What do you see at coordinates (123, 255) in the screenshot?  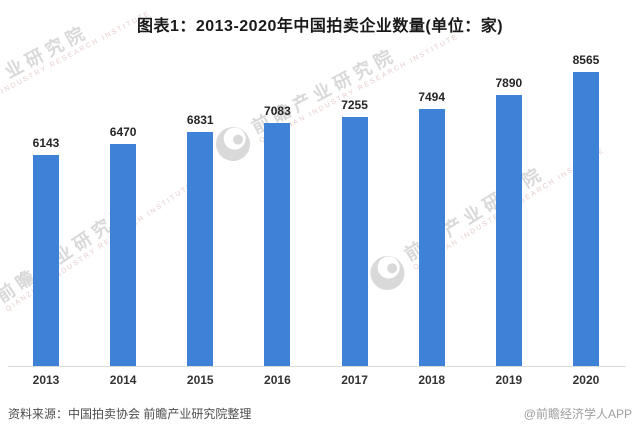 I see `bar-2014` at bounding box center [123, 255].